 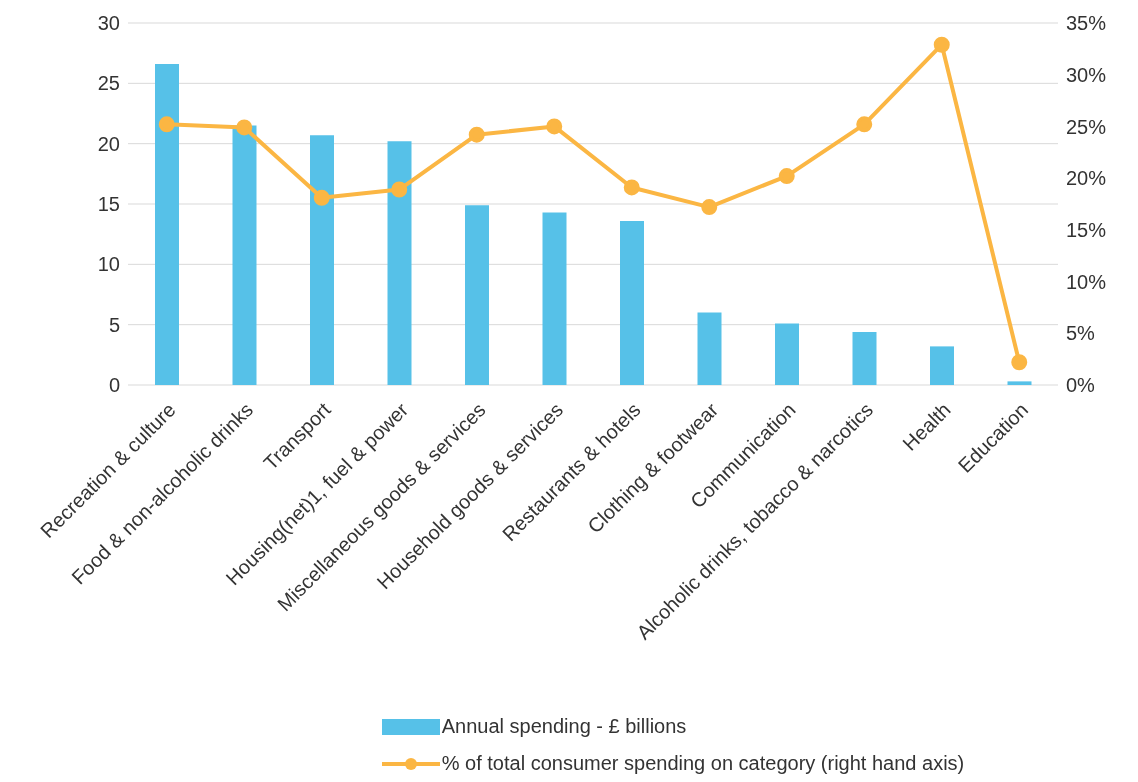 I want to click on legend-label: % of total consumer spending on category (right hand axis), so click(x=703, y=763).